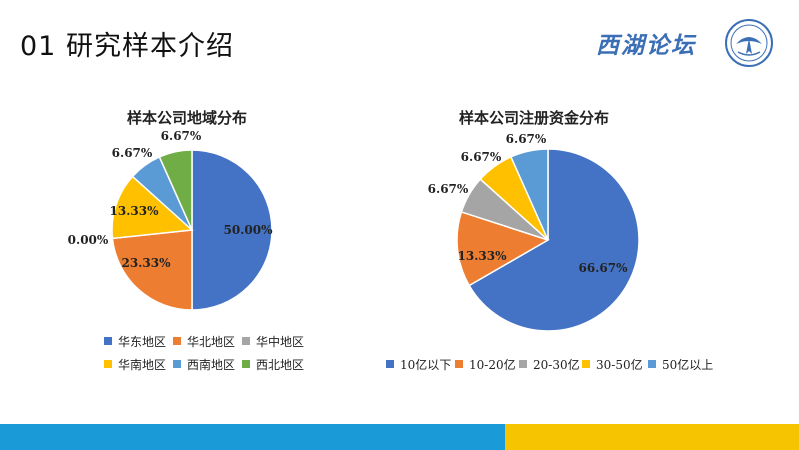  Describe the element at coordinates (187, 118) in the screenshot. I see `chart1-title: 样本公司地域分布` at that location.